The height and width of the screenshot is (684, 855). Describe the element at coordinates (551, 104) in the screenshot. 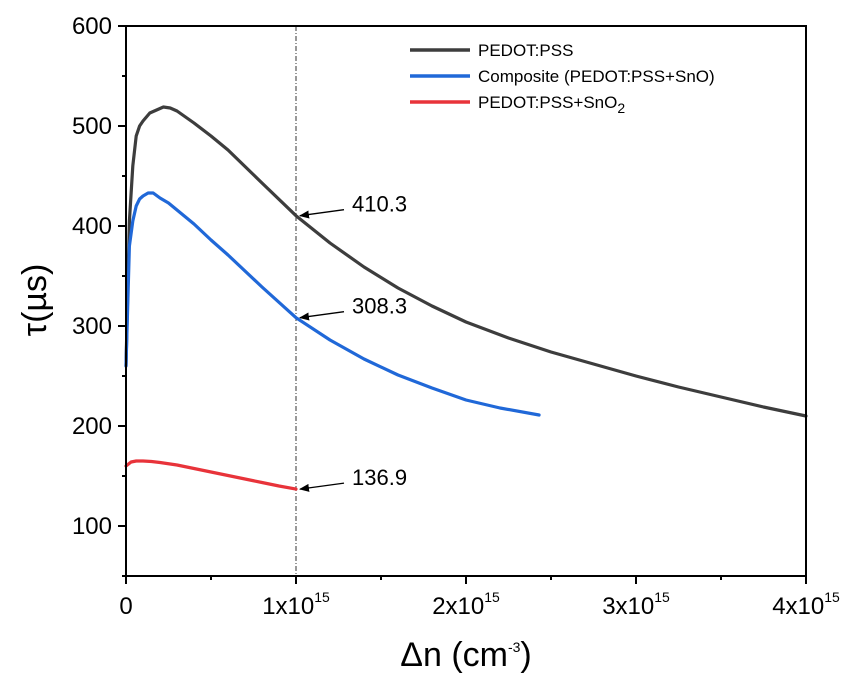

I see `legend-label-3: PEDOT:PSS+SnO2` at that location.